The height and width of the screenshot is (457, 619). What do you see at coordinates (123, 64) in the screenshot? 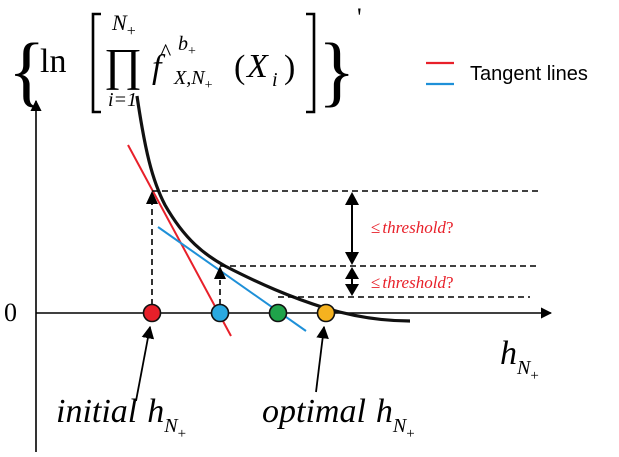
I see `formula-product: ∏` at bounding box center [123, 64].